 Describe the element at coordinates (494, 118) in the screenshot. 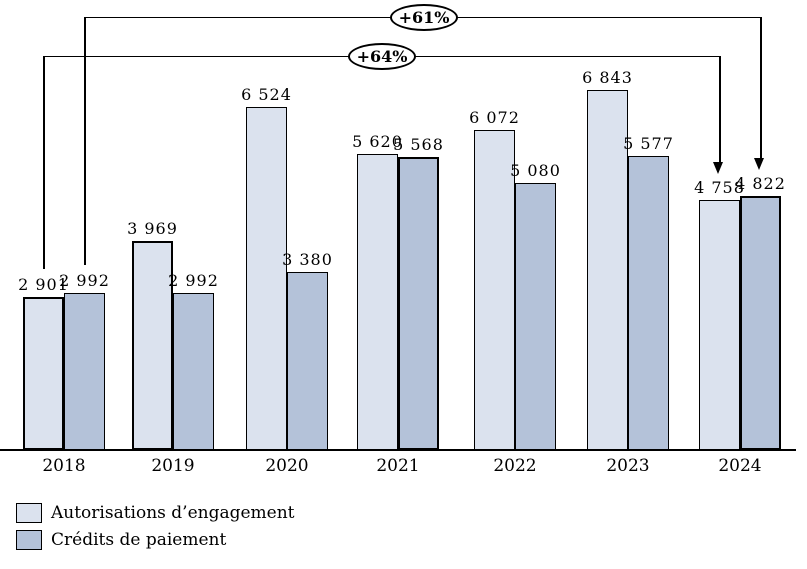

I see `value-label-ae-2022: 6 072` at that location.